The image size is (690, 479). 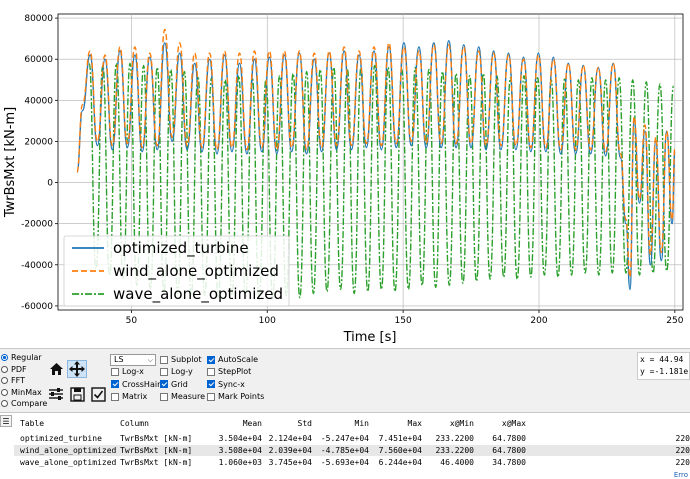 What do you see at coordinates (680, 475) in the screenshot?
I see `error-link: Erro` at bounding box center [680, 475].